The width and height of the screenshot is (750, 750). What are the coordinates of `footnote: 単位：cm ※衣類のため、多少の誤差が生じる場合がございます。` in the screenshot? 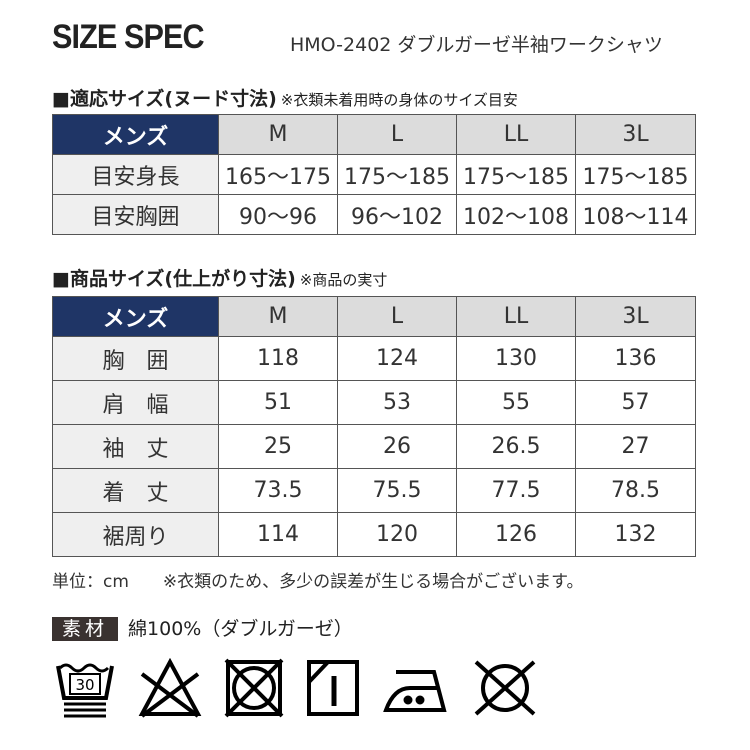 It's located at (317, 579).